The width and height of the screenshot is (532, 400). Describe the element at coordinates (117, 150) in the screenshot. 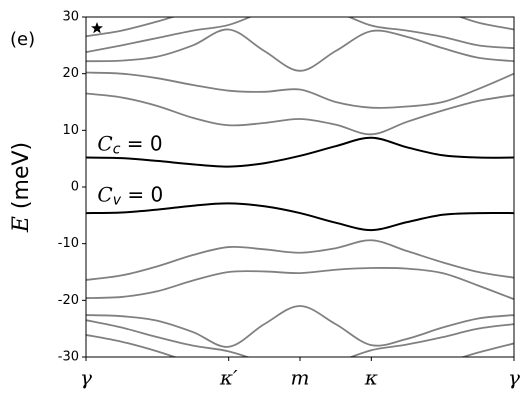

I see `annotation-part: c` at that location.